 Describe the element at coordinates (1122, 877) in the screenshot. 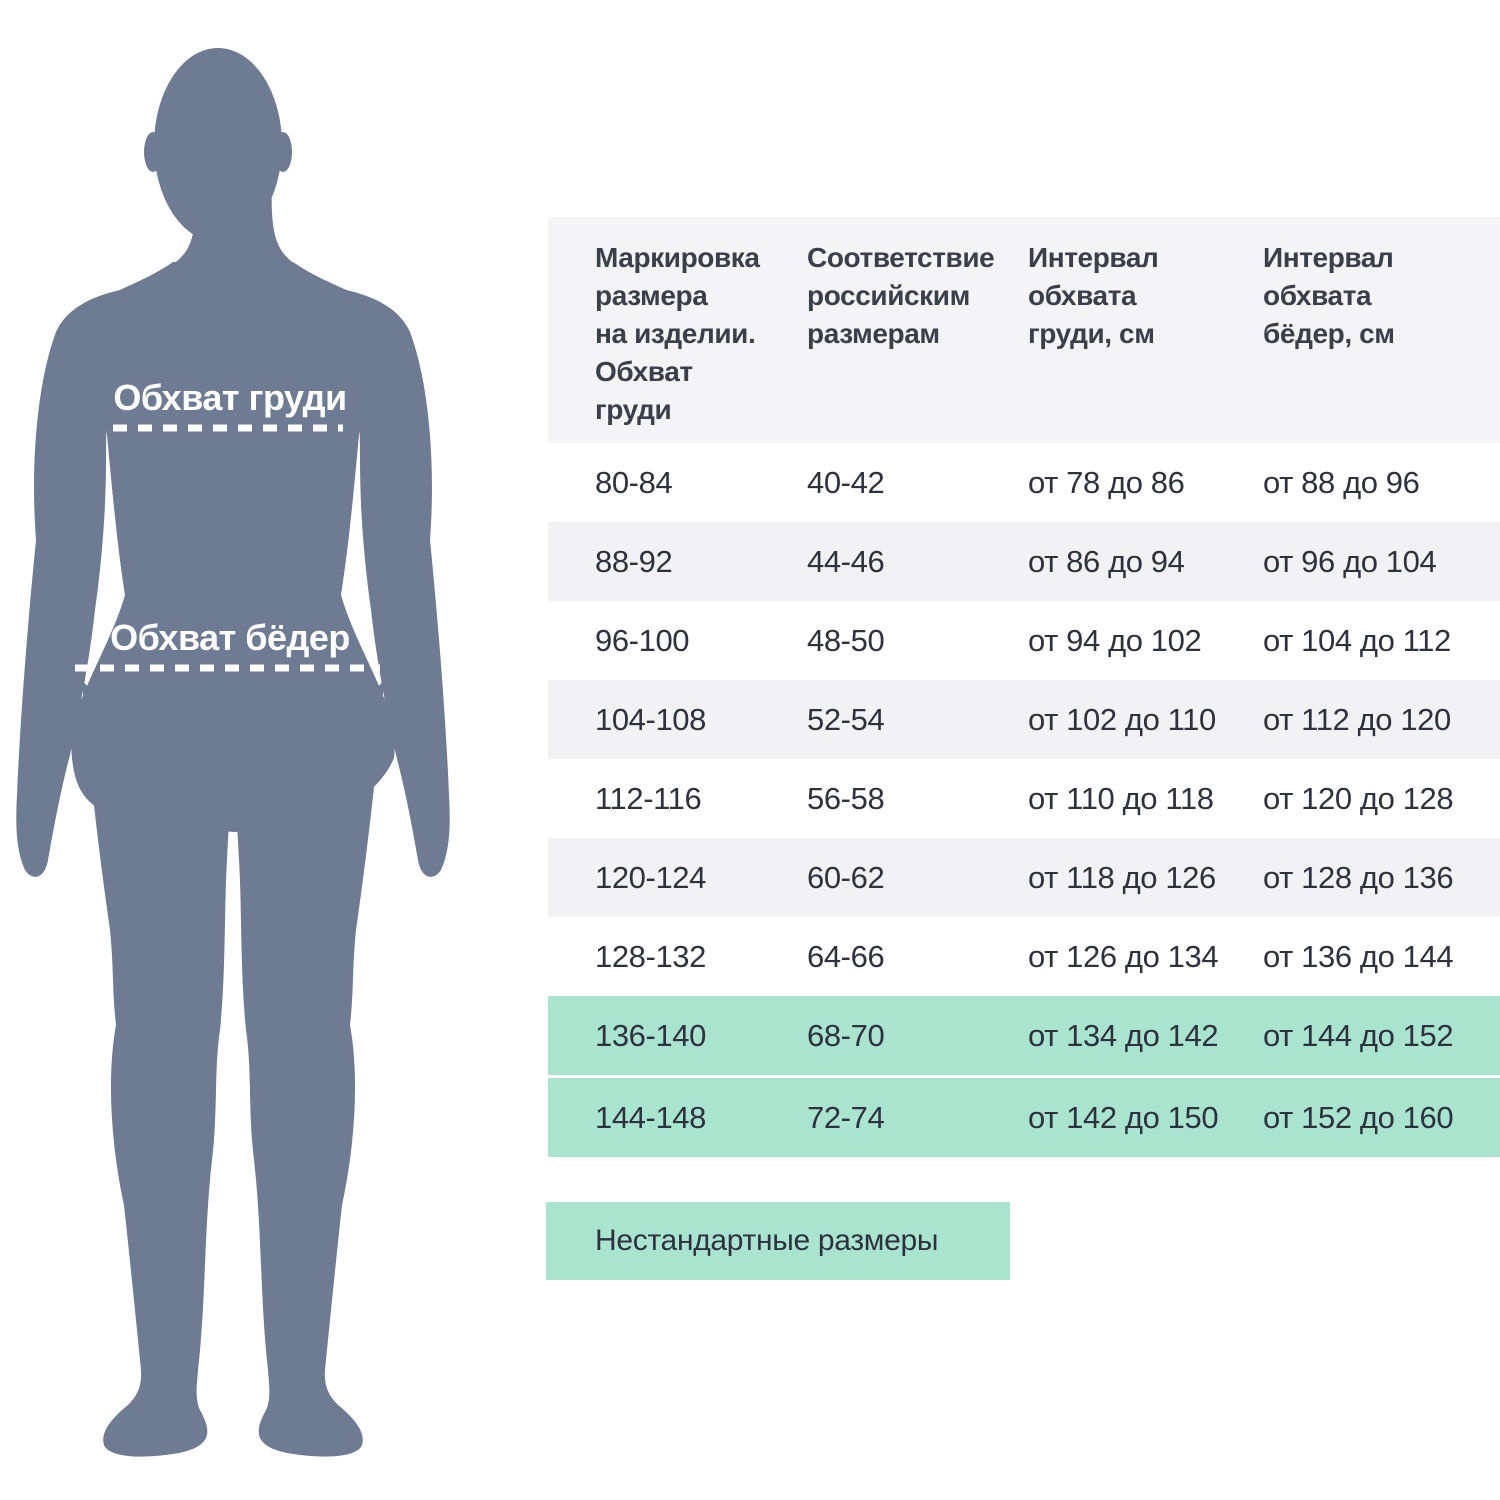

I see `table-cell-chest-interval: от 118 до 126` at that location.